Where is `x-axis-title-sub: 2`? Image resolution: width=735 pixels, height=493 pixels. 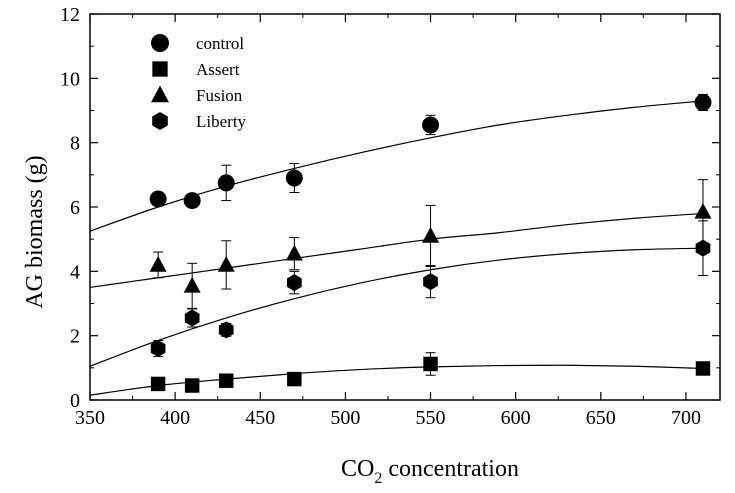
x-axis-title-sub: 2 is located at coordinates (378, 478).